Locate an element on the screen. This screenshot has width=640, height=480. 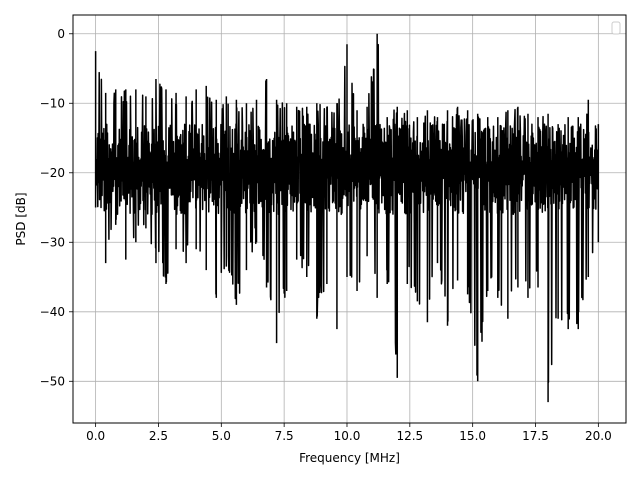
x-tick-label: 0.0 is located at coordinates (95, 436).